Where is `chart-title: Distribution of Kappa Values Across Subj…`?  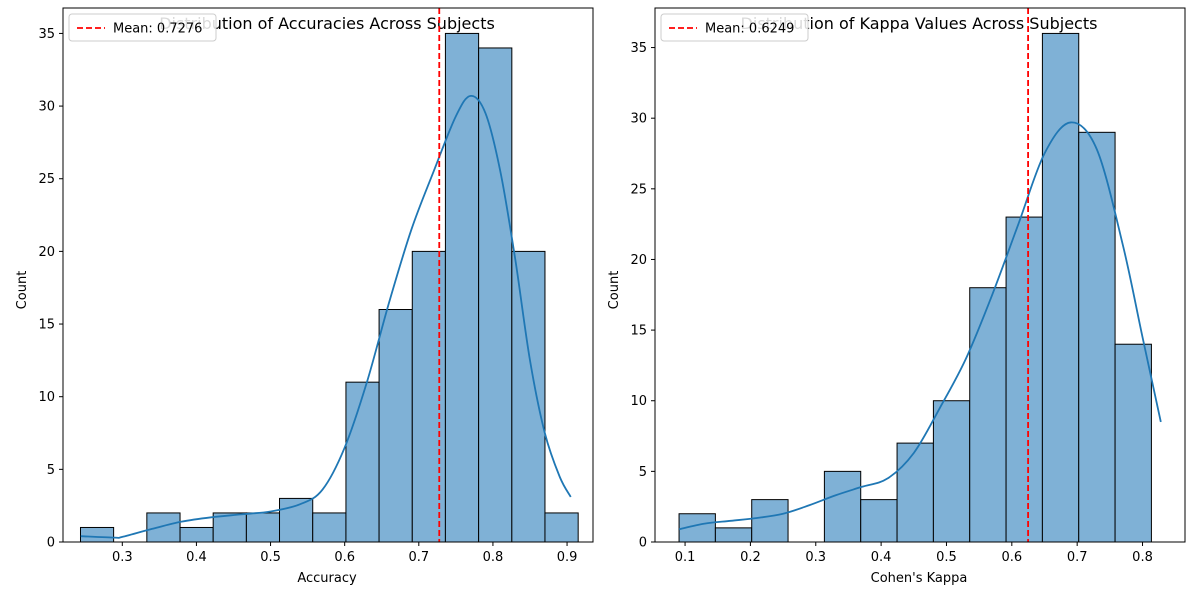
chart-title: Distribution of Kappa Values Across Subj… is located at coordinates (919, 23).